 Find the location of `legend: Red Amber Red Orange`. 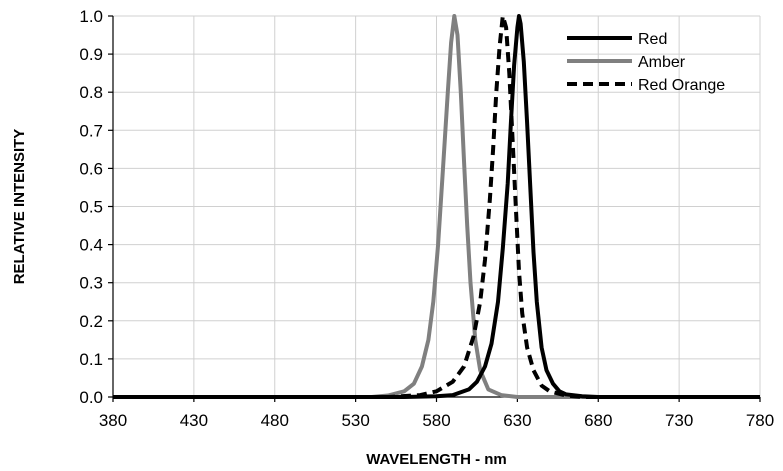

legend: Red Amber Red Orange is located at coordinates (646, 62).